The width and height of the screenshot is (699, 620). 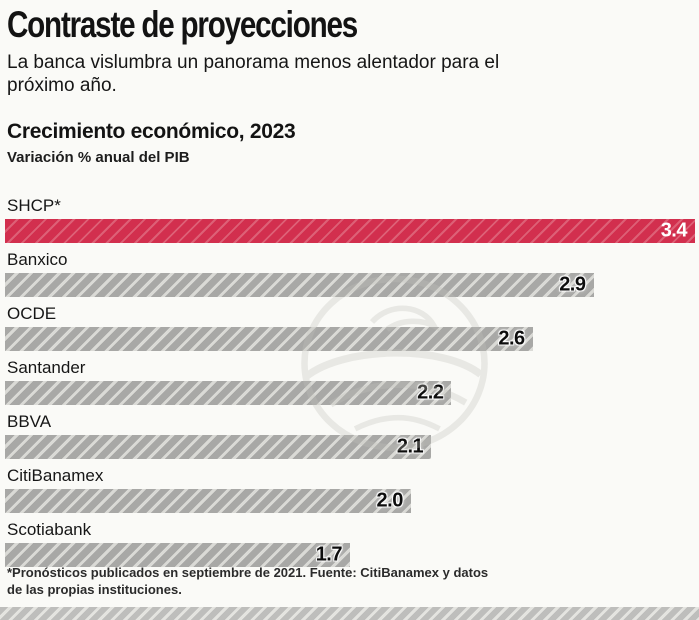 I want to click on bar-row: OCDE 2.6, so click(x=350, y=327).